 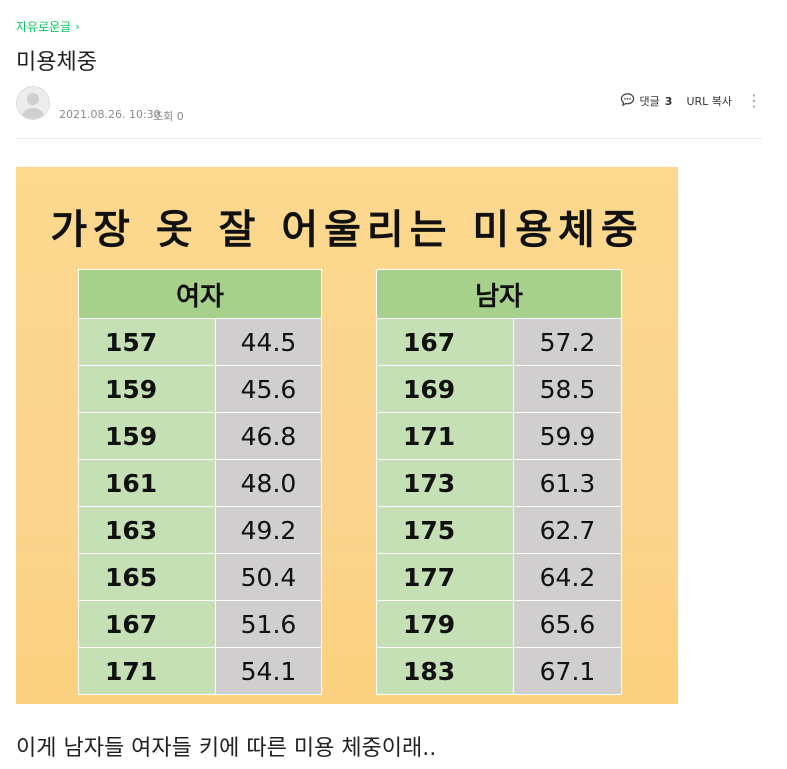 I want to click on breadcrumb-label: 자유로운글, so click(x=44, y=27).